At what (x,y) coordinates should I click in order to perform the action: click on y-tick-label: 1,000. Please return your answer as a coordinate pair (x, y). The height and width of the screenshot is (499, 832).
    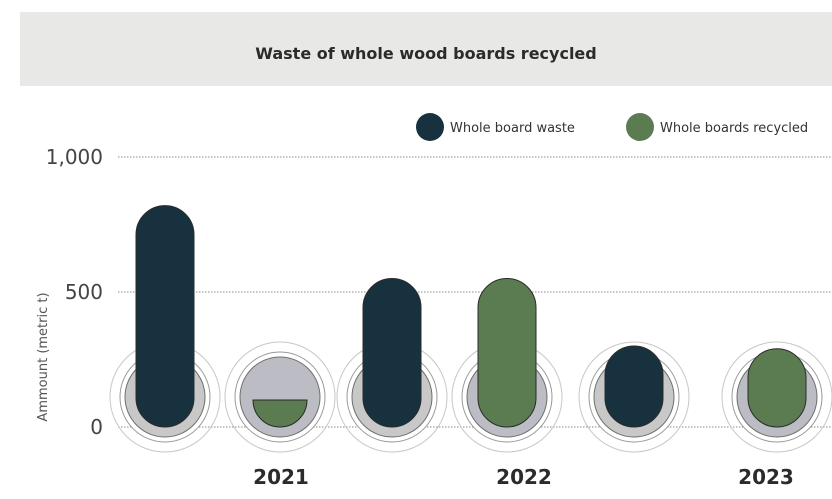
    Looking at the image, I should click on (74, 157).